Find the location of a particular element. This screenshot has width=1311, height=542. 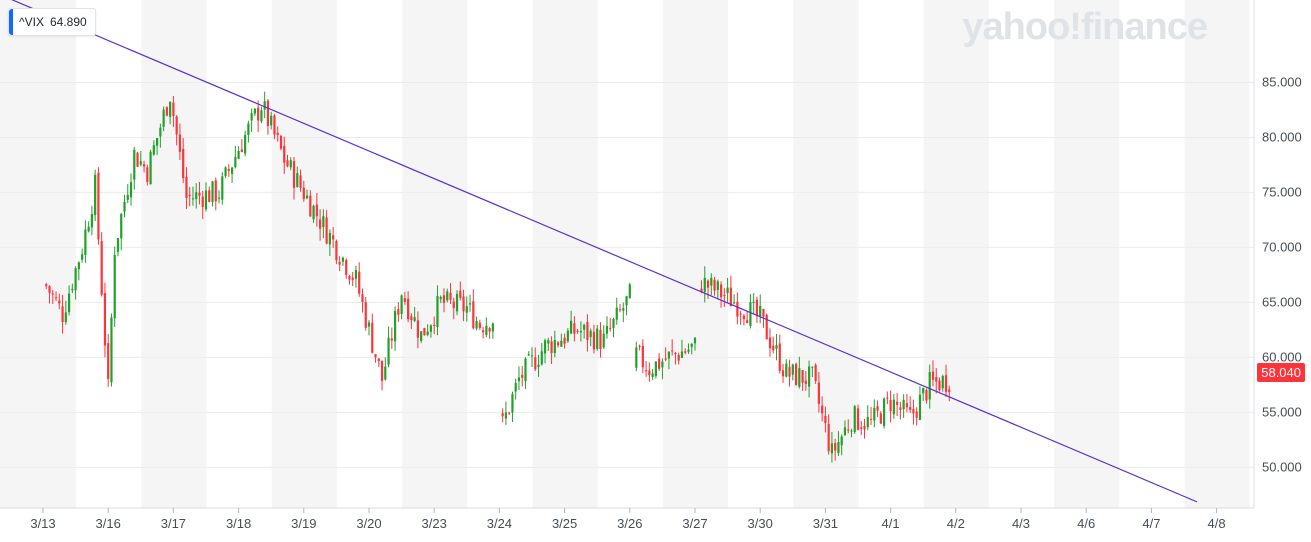

y-tick-label: 50.000 is located at coordinates (1282, 466).